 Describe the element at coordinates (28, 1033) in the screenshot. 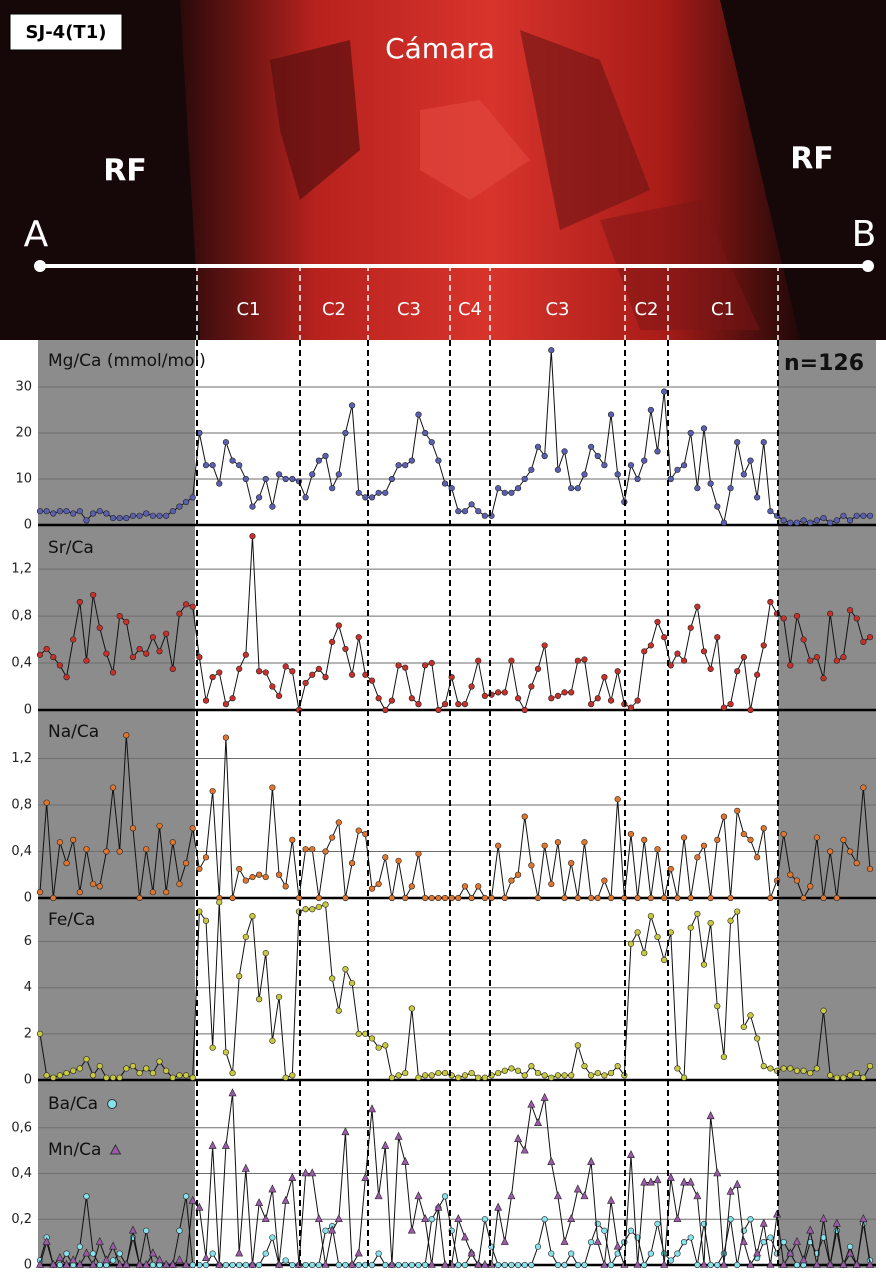

I see `y-tick-label: 2` at that location.